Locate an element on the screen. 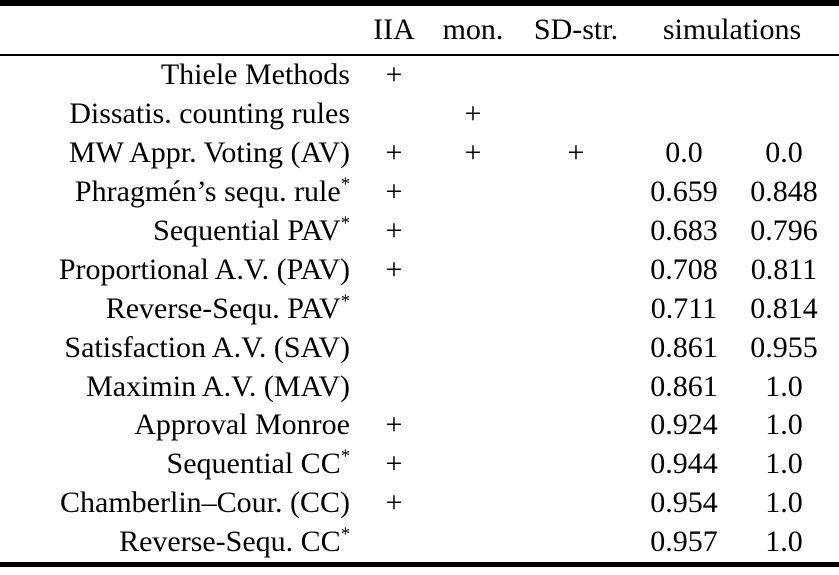 This screenshot has width=839, height=575. sim-value-1: 0.708 is located at coordinates (684, 269).